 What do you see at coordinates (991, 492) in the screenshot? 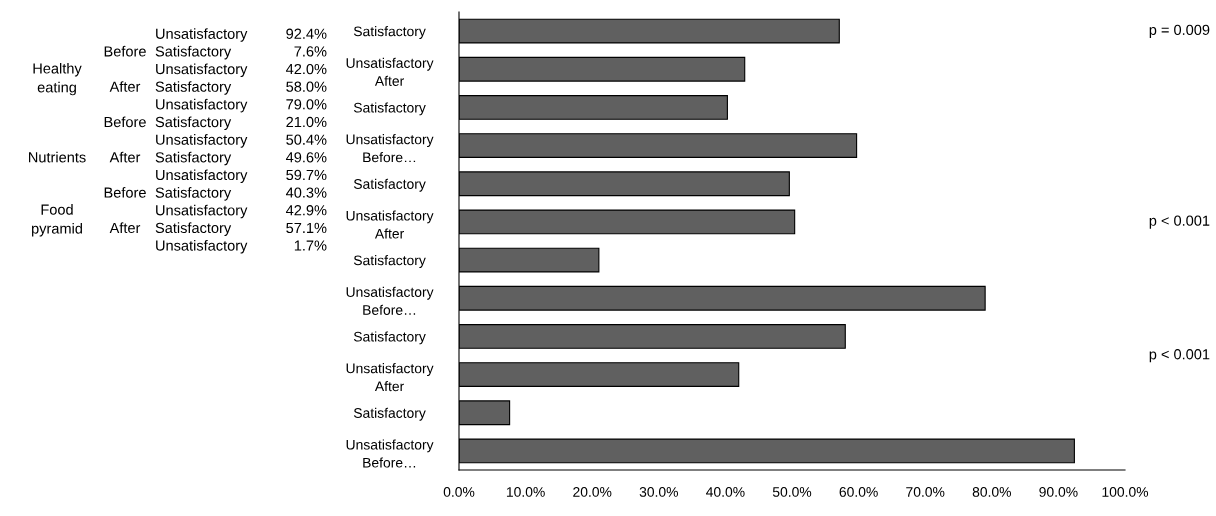
I see `x-tick-label: 80.0%` at bounding box center [991, 492].